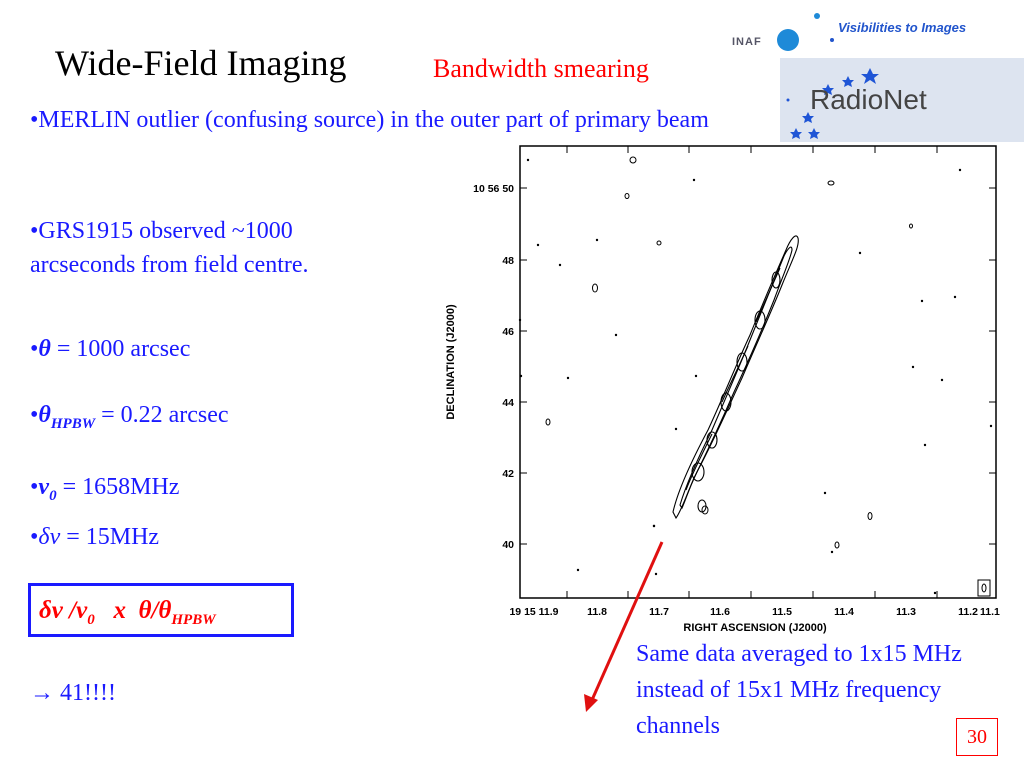 The image size is (1024, 768). Describe the element at coordinates (508, 474) in the screenshot. I see `ytick-label: 42` at that location.